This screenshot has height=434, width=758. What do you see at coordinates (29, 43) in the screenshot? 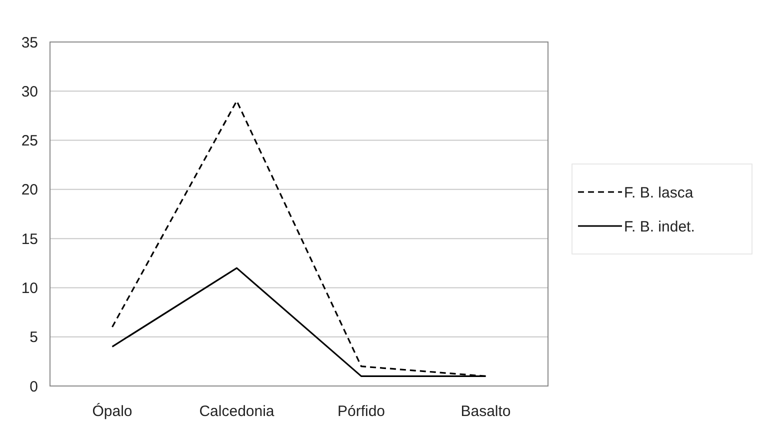
I see `y-tick-label: 35` at bounding box center [29, 43].